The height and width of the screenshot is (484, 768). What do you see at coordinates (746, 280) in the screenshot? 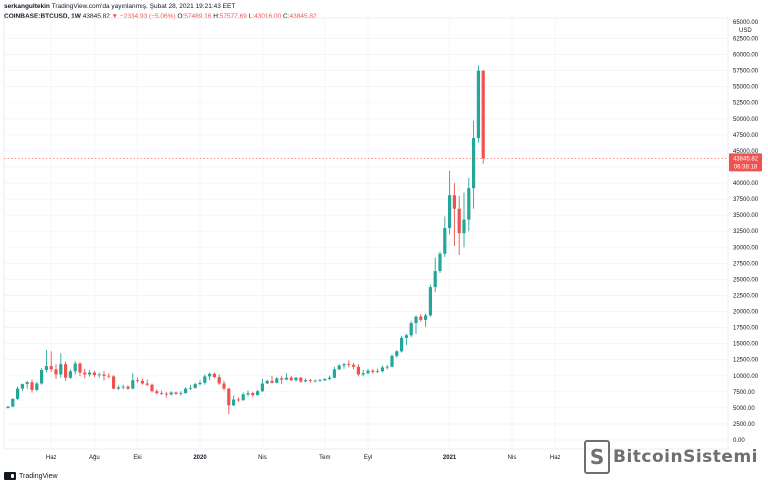
I see `y-tick-label: 25000.00` at bounding box center [746, 280].